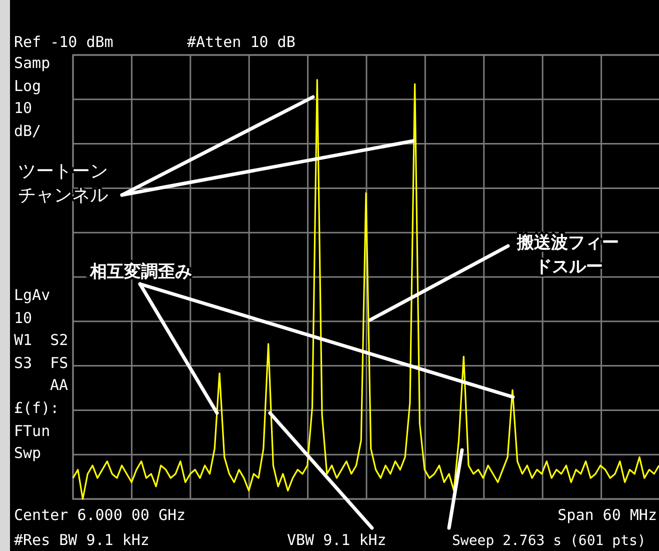 The height and width of the screenshot is (551, 659). Describe the element at coordinates (82, 540) in the screenshot. I see `annotation: #Res BW 9.1 kHz` at that location.